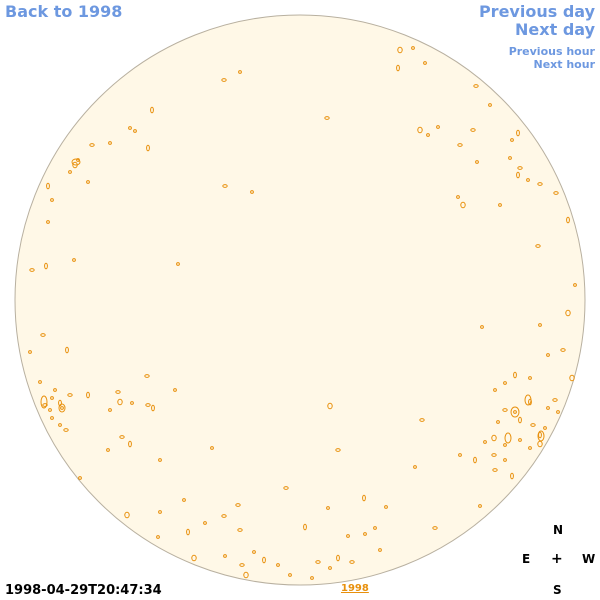 This screenshot has height=600, width=600. What do you see at coordinates (551, 51) in the screenshot?
I see `previous-hour-link: Previous hour` at bounding box center [551, 51].